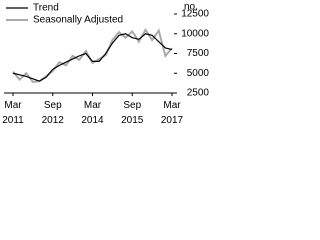  I want to click on y-unit: no., so click(191, 7).